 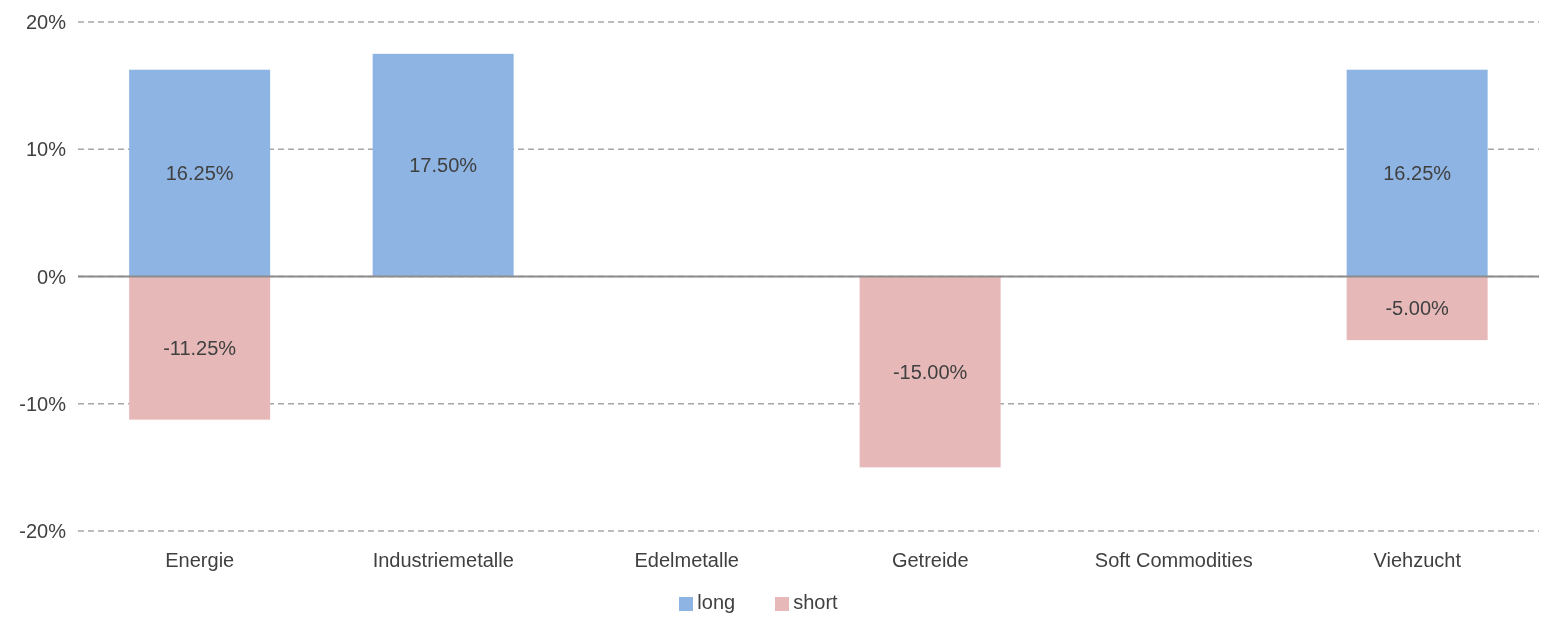 I want to click on data-label: 17.50%, so click(x=443, y=165).